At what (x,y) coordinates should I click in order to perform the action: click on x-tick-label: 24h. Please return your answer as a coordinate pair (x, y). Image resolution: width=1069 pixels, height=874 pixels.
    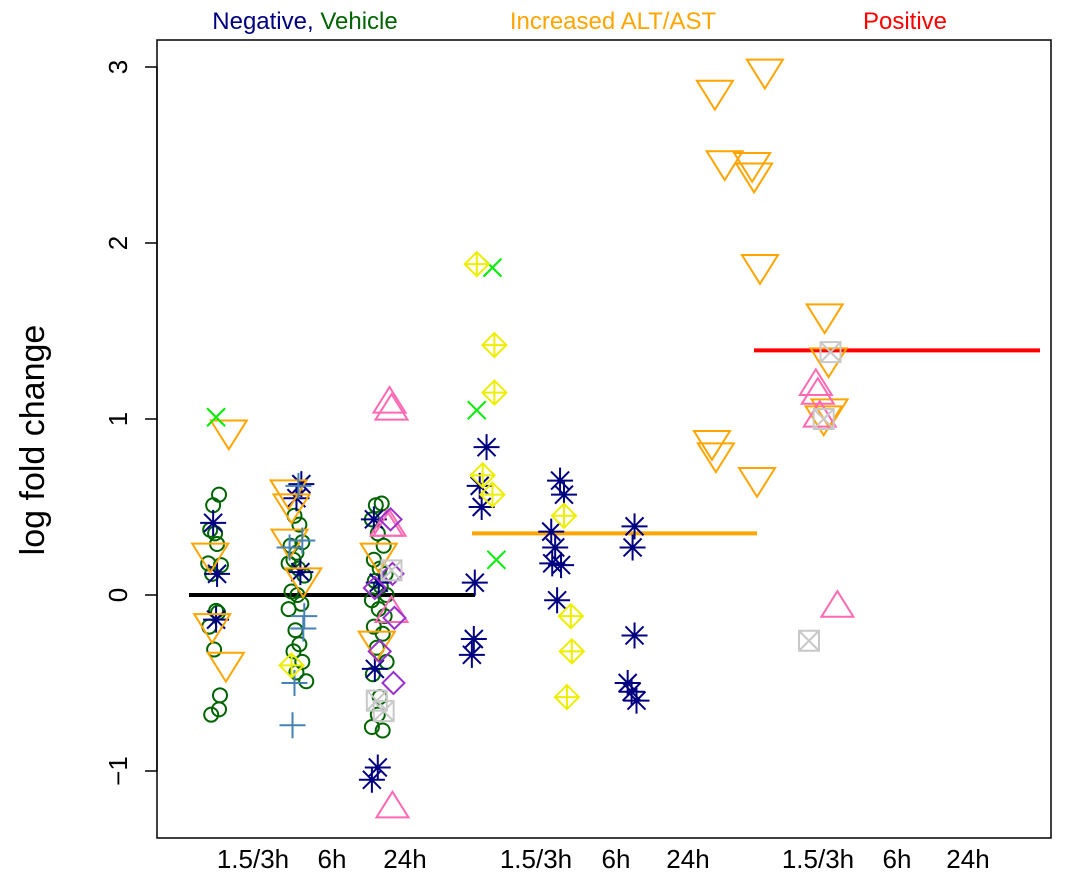
    Looking at the image, I should click on (967, 859).